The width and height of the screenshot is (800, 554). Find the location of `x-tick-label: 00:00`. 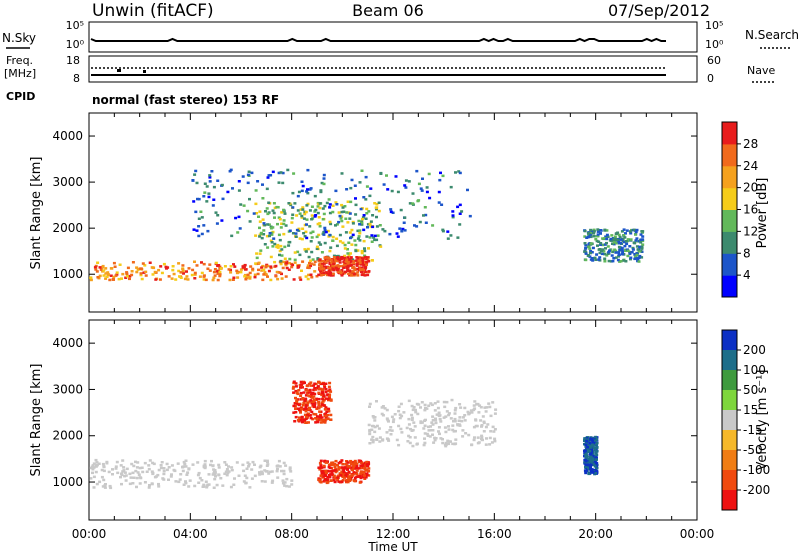

x-tick-label: 00:00 is located at coordinates (89, 534).